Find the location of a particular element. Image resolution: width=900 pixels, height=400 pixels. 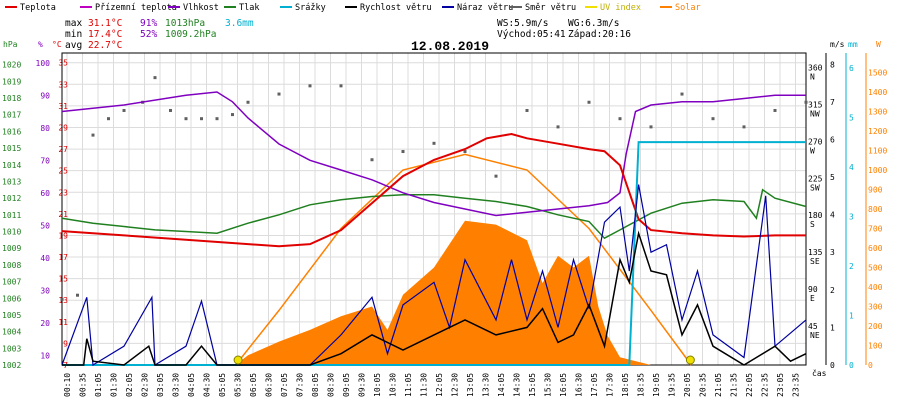

ms-tick: 6 is located at coordinates (832, 139).